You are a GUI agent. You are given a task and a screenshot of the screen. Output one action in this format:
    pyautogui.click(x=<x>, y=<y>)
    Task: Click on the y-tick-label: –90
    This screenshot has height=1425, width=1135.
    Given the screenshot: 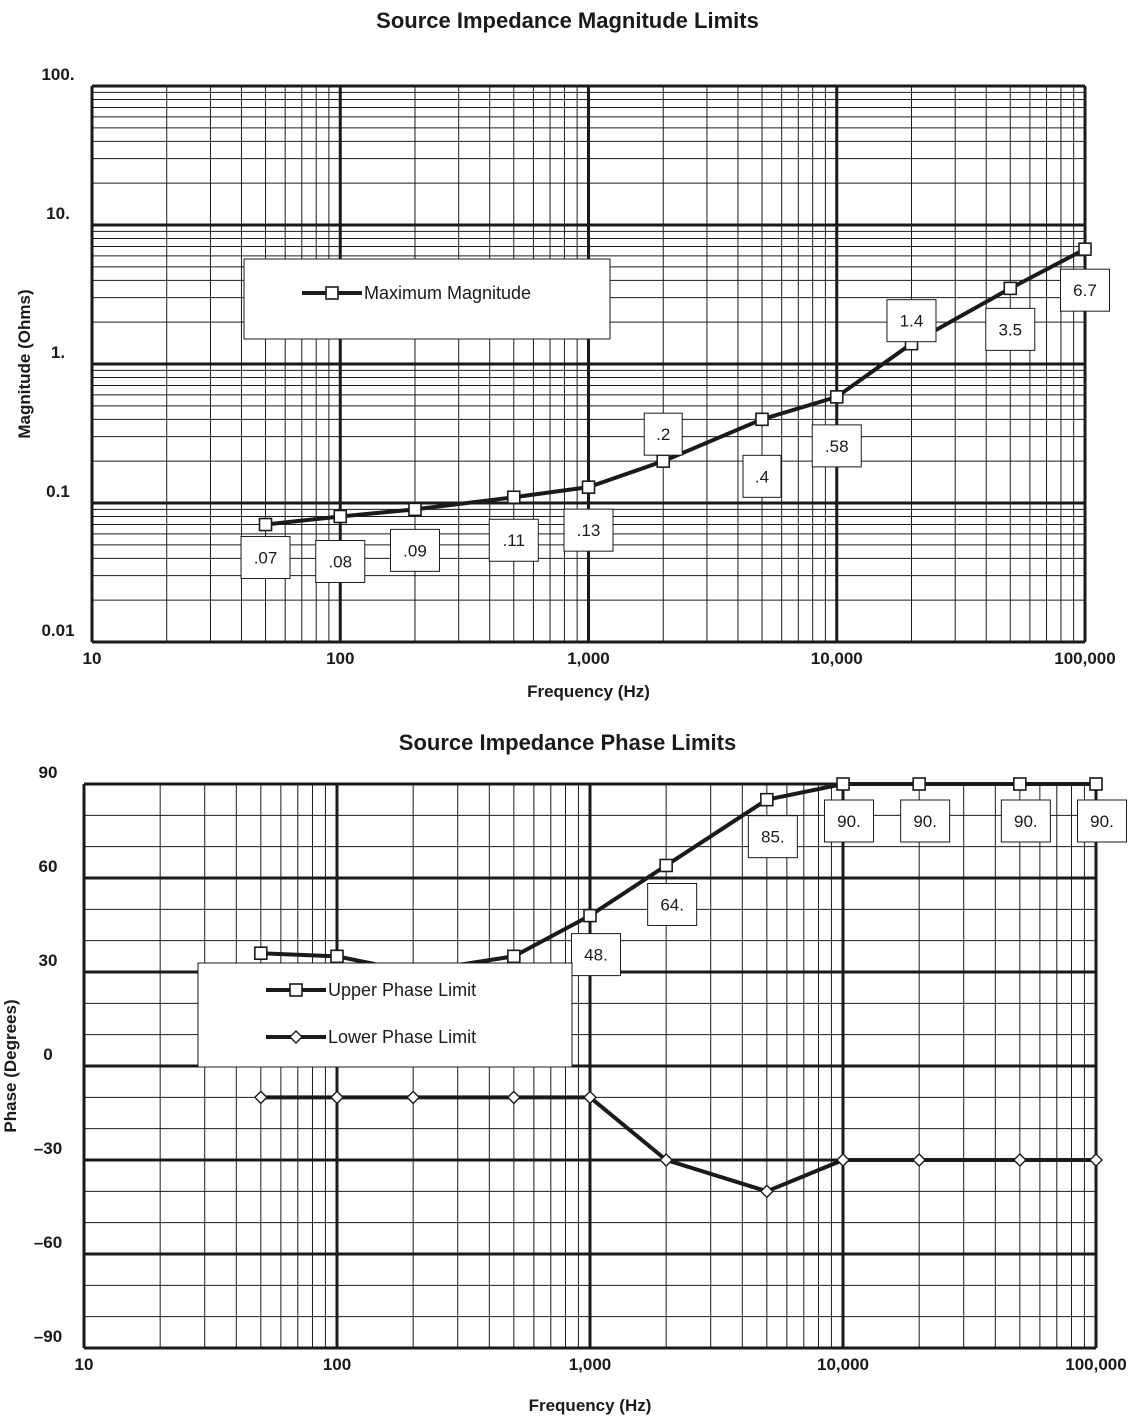 What is the action you would take?
    pyautogui.click(x=48, y=1336)
    